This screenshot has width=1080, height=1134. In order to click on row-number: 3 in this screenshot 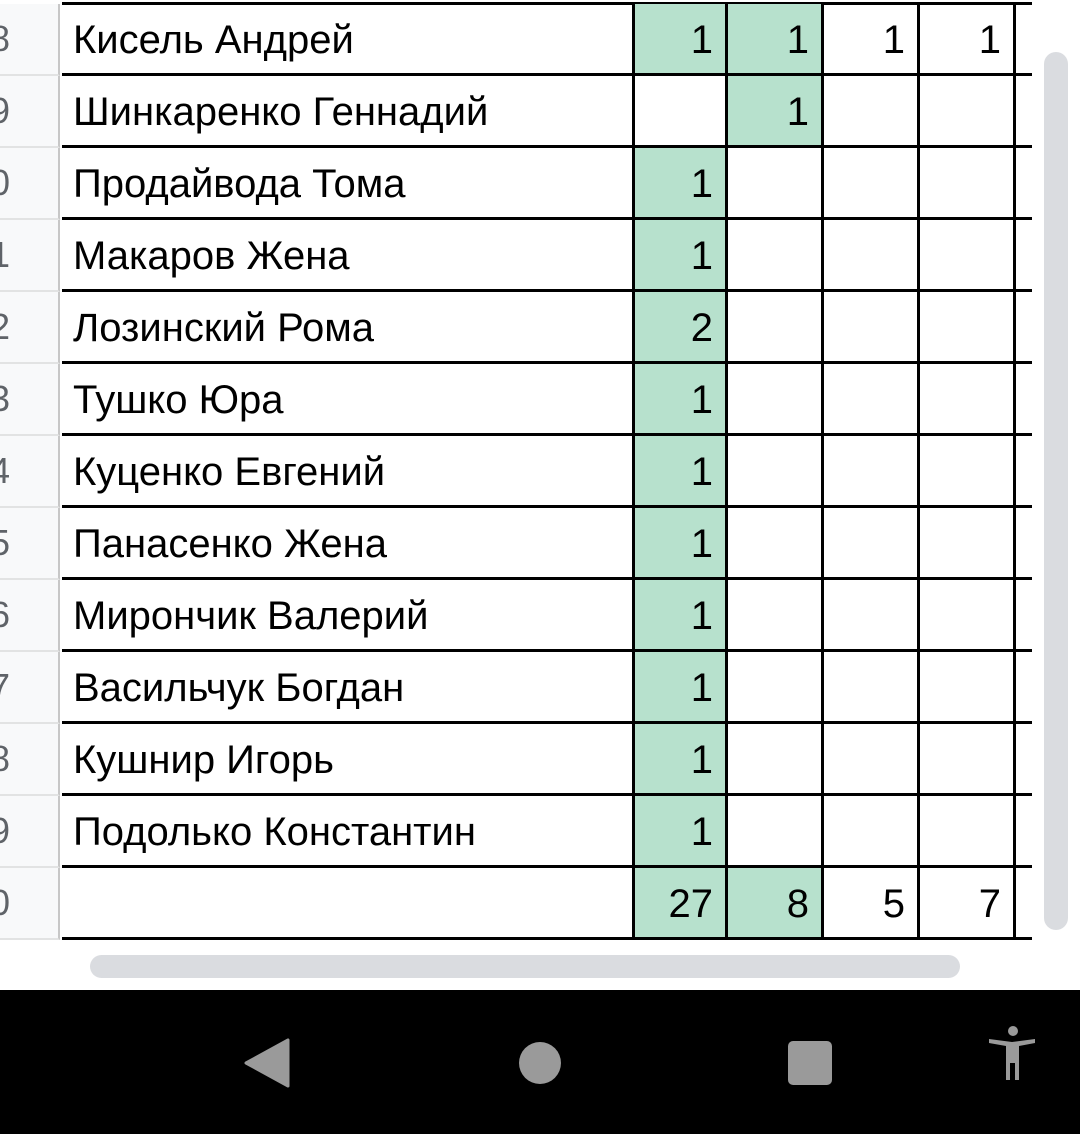, I will do `click(5, 399)`.